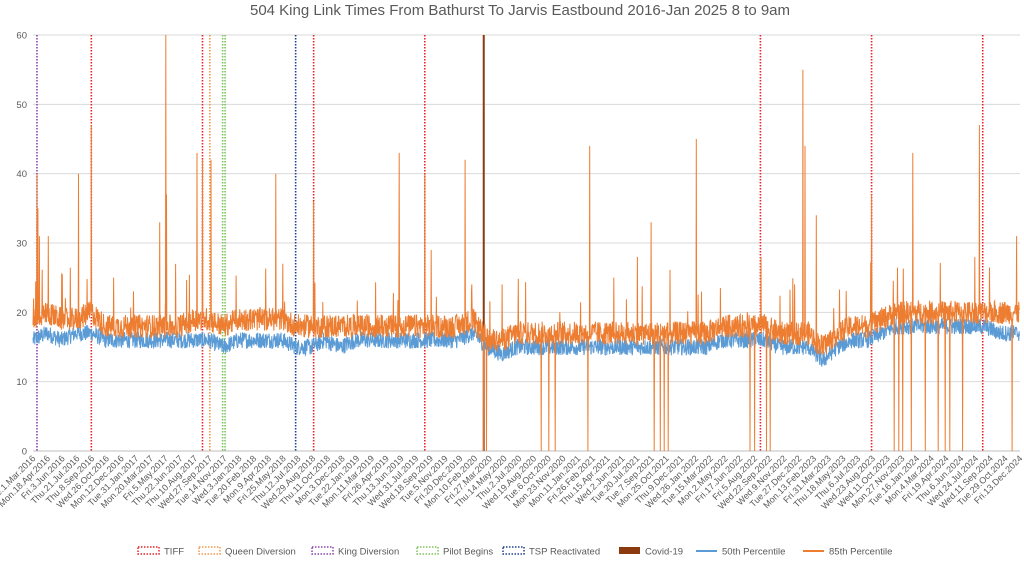 The height and width of the screenshot is (563, 1024). What do you see at coordinates (21, 313) in the screenshot?
I see `y-tick-label: 20` at bounding box center [21, 313].